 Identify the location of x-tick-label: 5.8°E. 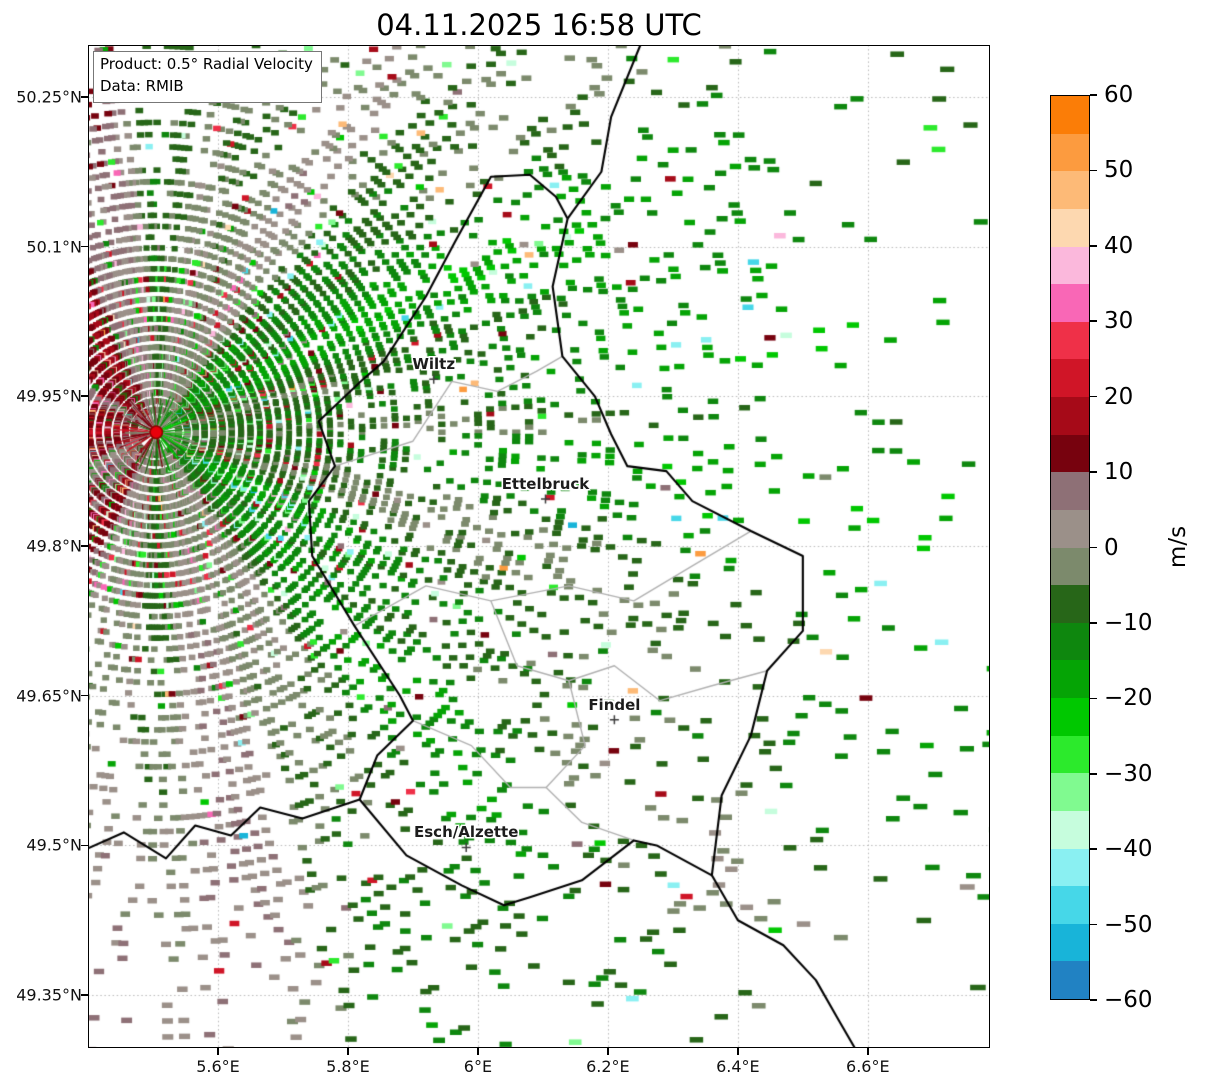
(348, 1066).